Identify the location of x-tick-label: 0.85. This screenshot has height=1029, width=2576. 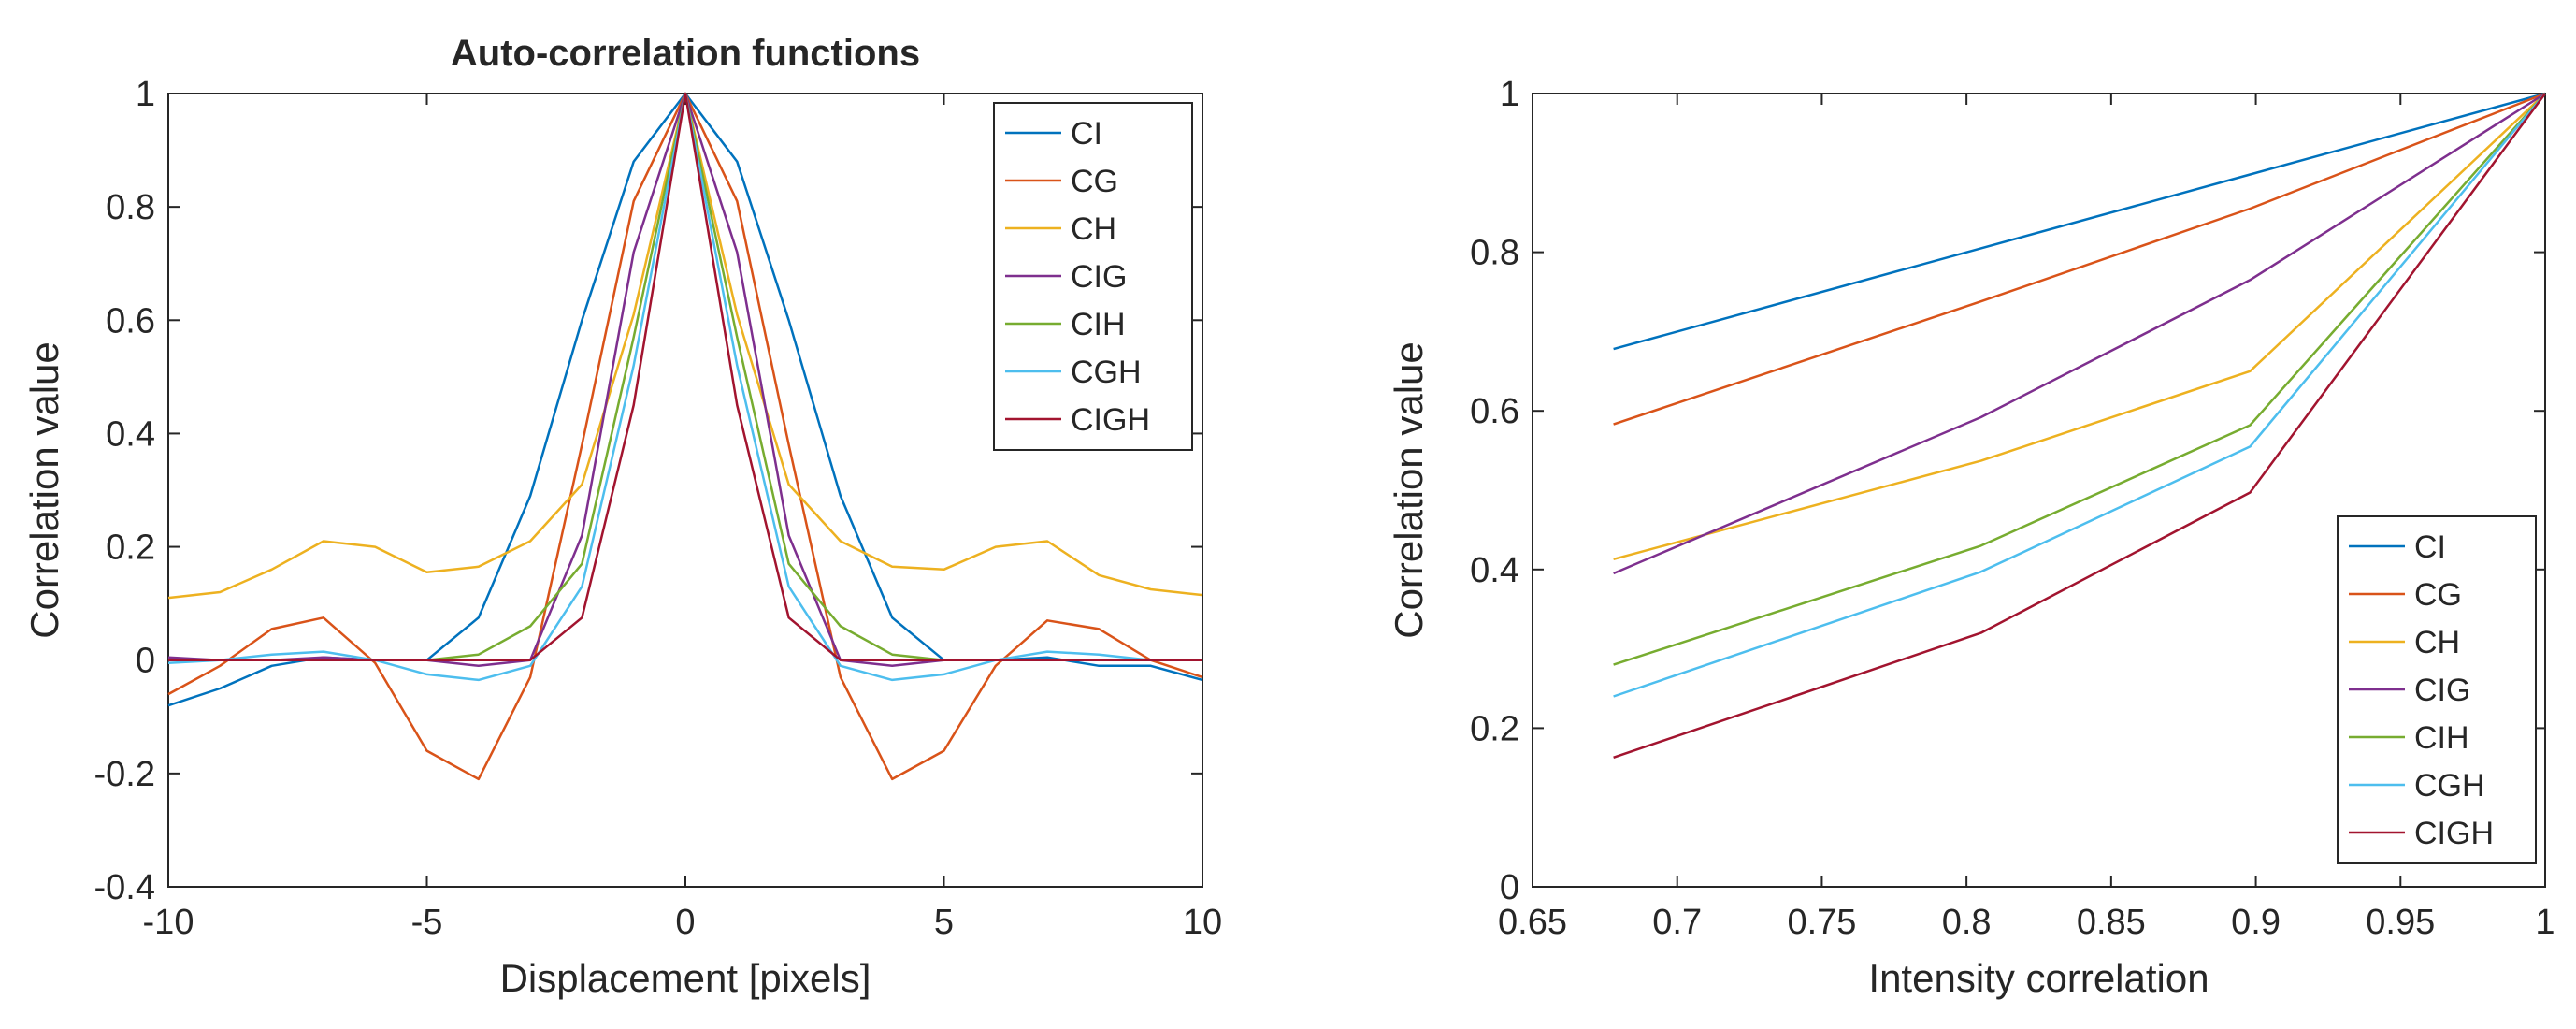
(2112, 923).